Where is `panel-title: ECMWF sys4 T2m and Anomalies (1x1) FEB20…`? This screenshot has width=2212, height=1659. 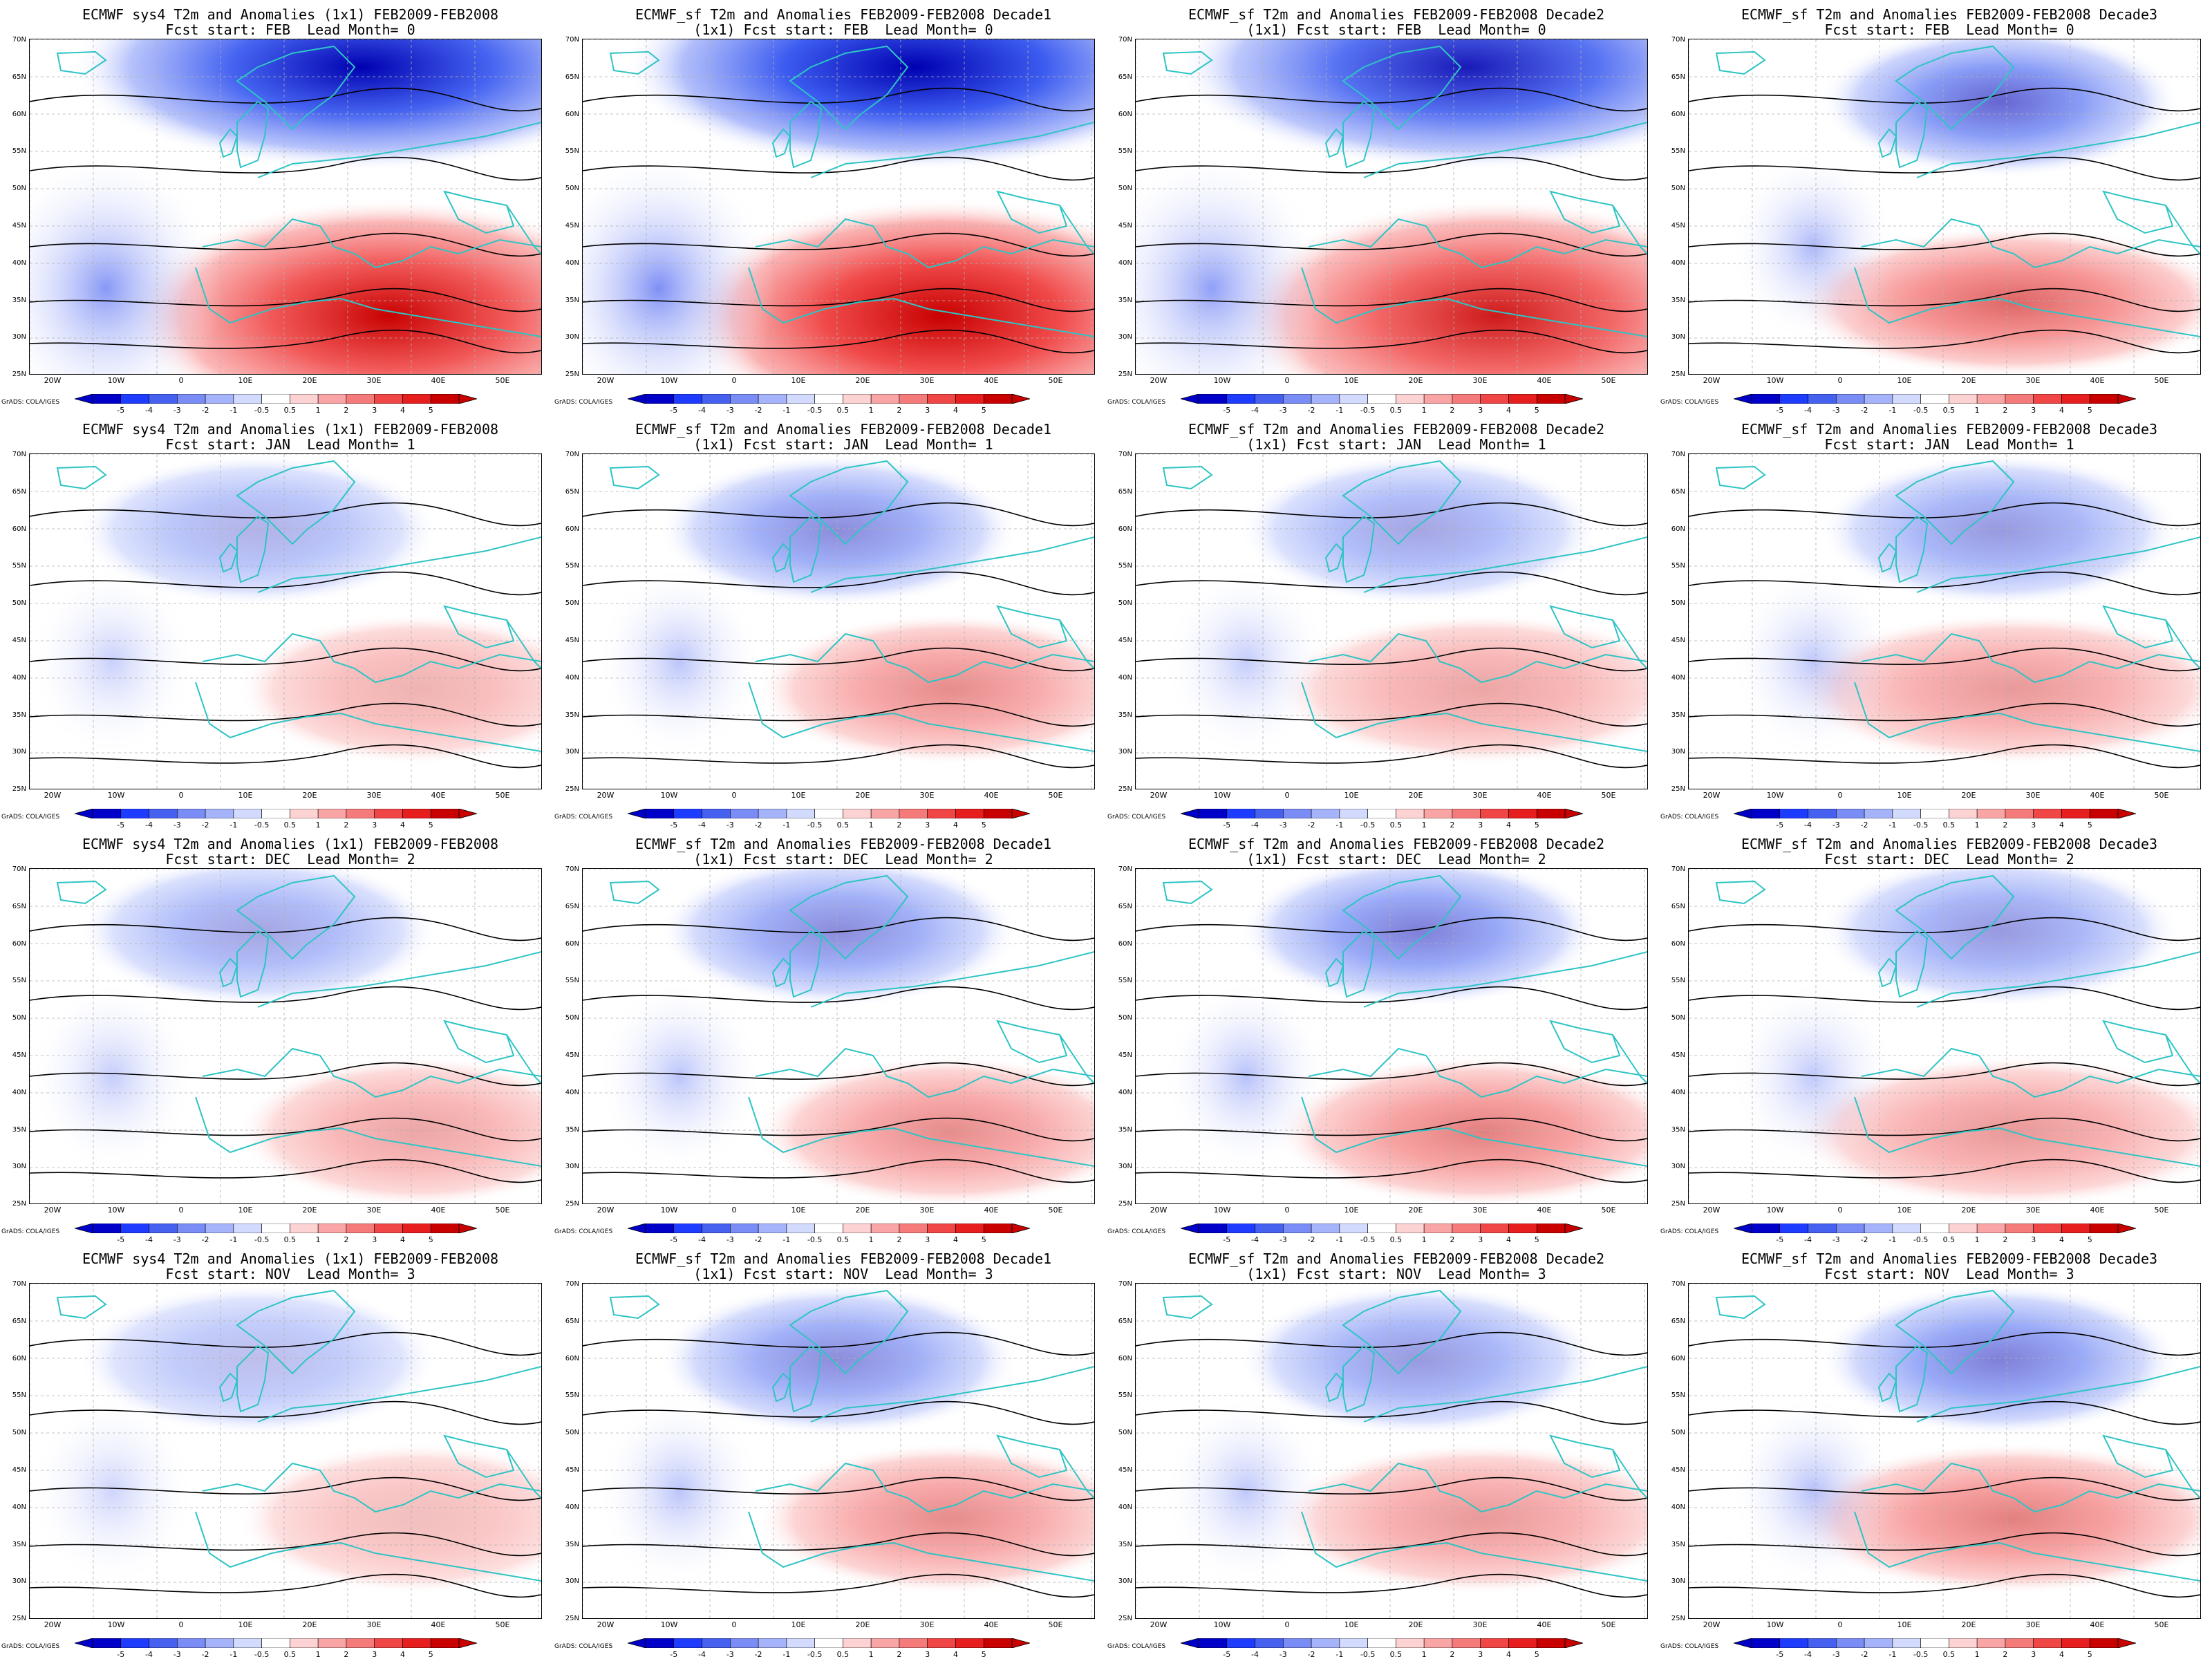 panel-title: ECMWF sys4 T2m and Anomalies (1x1) FEB20… is located at coordinates (290, 1258).